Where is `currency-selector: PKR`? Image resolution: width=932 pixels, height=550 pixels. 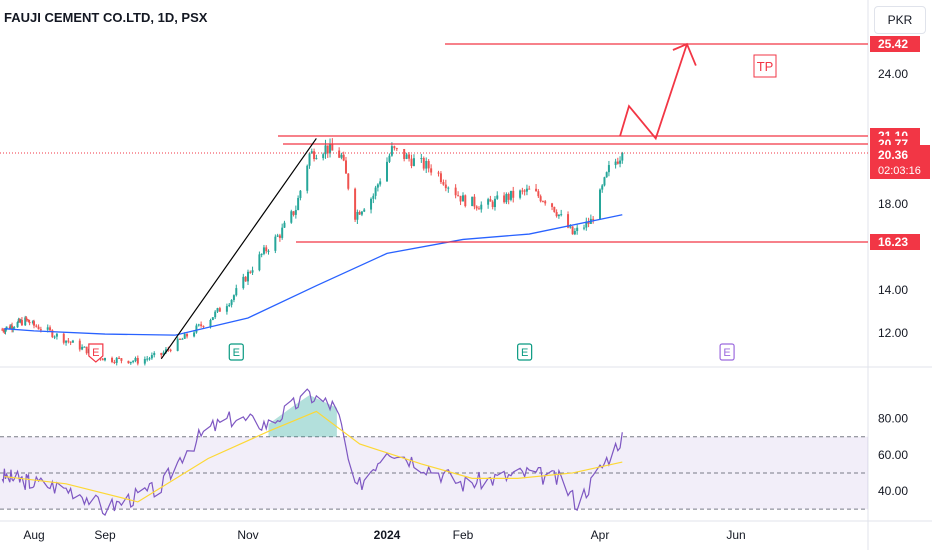
currency-selector: PKR is located at coordinates (900, 20).